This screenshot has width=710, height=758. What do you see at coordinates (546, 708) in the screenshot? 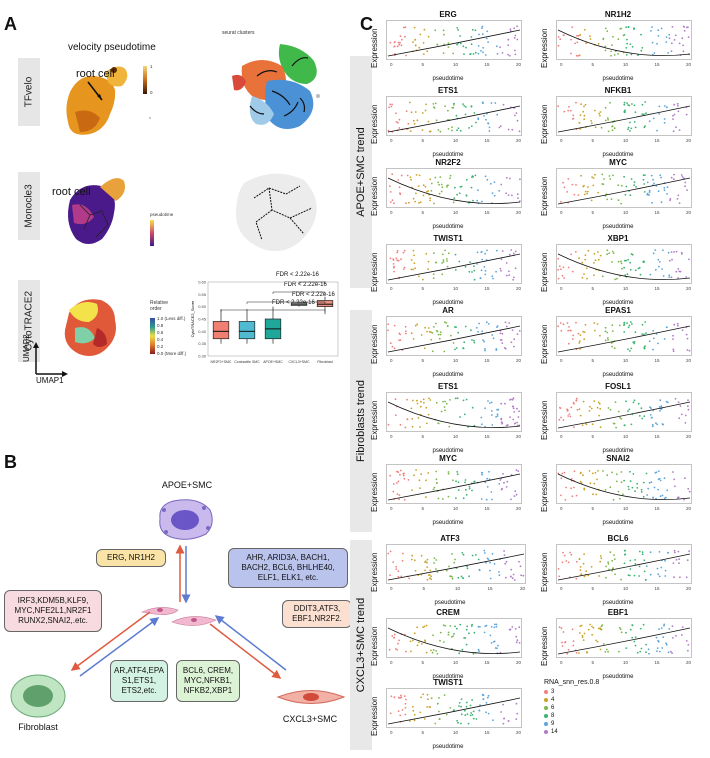
I see `legend-dot` at bounding box center [546, 708].